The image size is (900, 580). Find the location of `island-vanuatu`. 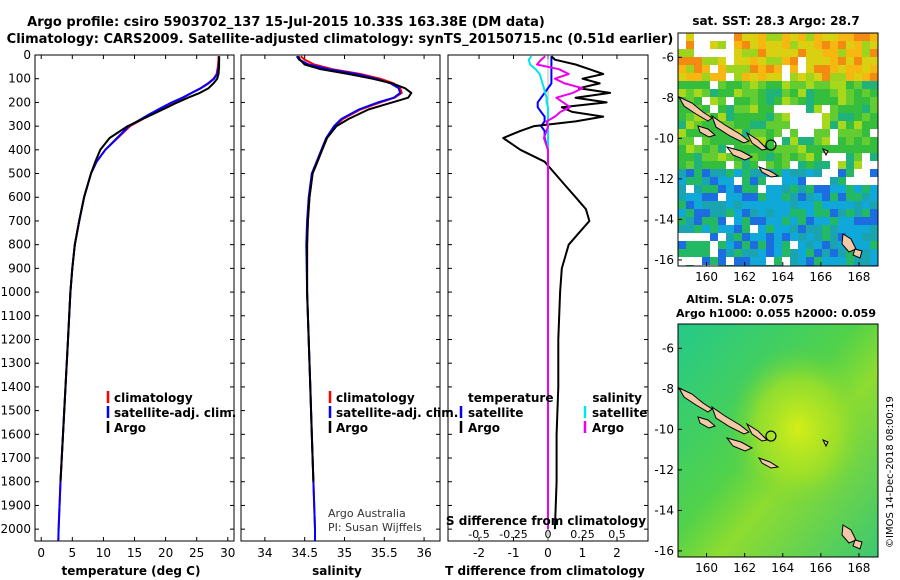

island-vanuatu is located at coordinates (849, 243).